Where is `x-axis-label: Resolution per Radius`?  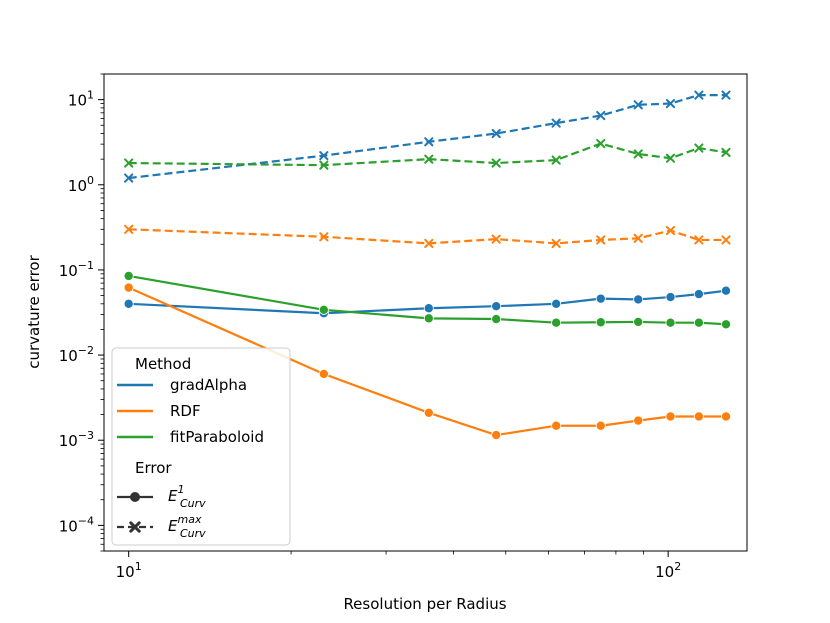
x-axis-label: Resolution per Radius is located at coordinates (424, 604).